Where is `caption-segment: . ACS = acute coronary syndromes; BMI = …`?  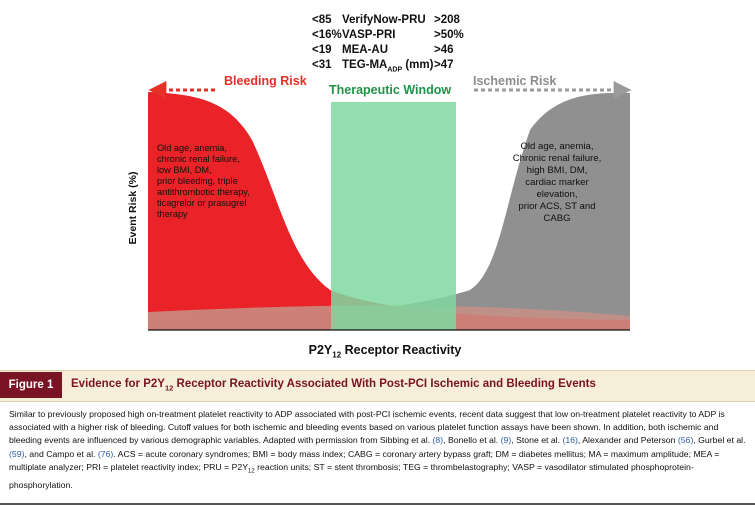 caption-segment: . ACS = acute coronary syndromes; BMI = … is located at coordinates (364, 460).